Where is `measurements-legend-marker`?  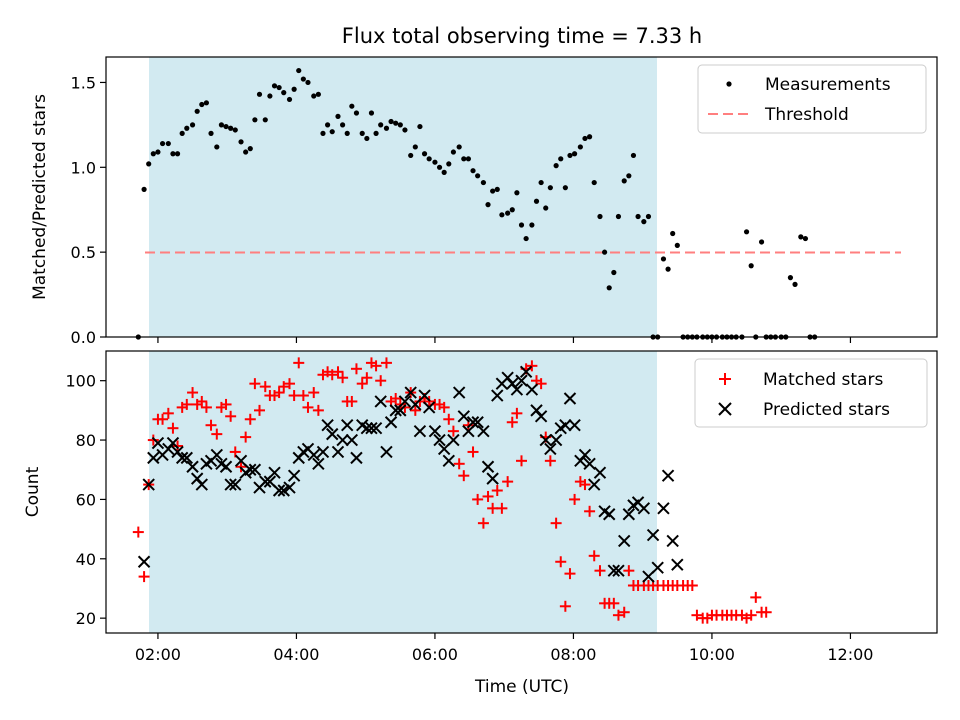
measurements-legend-marker is located at coordinates (729, 84).